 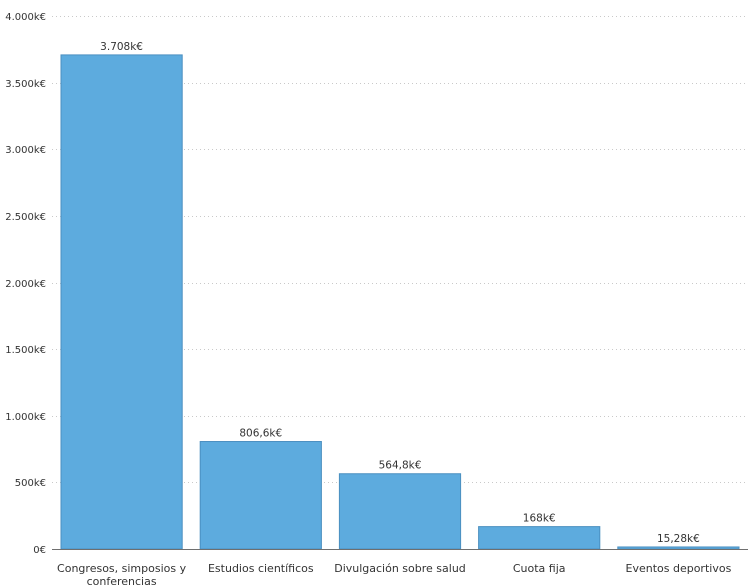 What do you see at coordinates (122, 573) in the screenshot?
I see `category-label: Congresos, simposios y conferencias` at bounding box center [122, 573].